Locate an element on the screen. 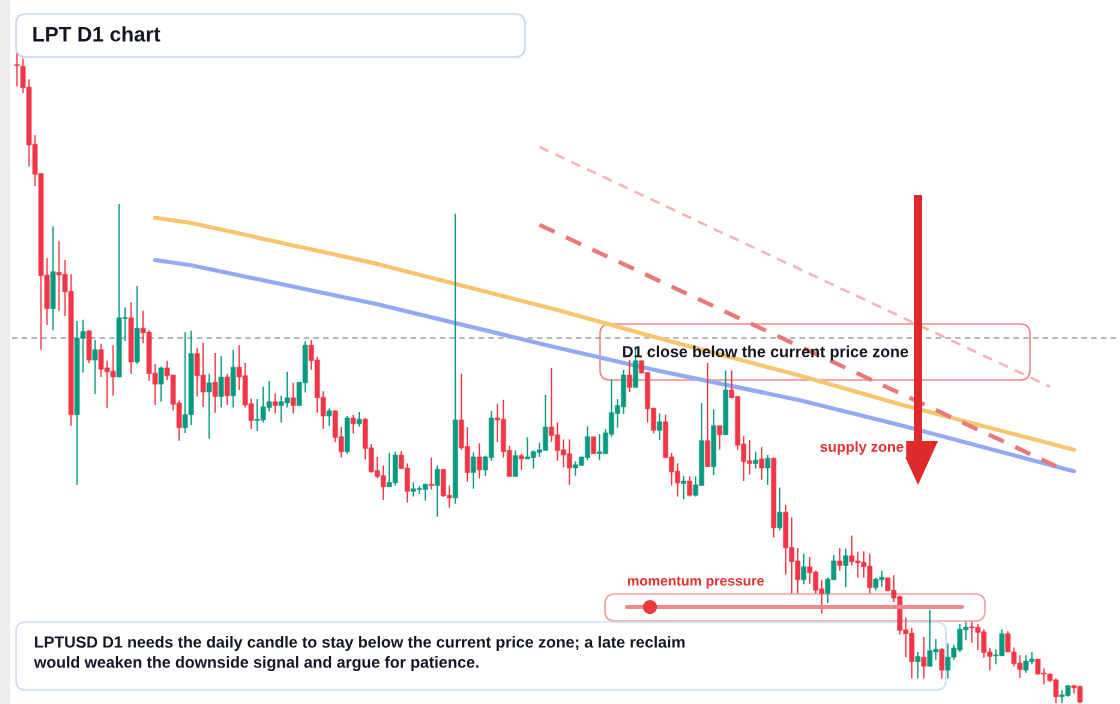 The height and width of the screenshot is (704, 1120). annotation: momentum pressure is located at coordinates (695, 582).